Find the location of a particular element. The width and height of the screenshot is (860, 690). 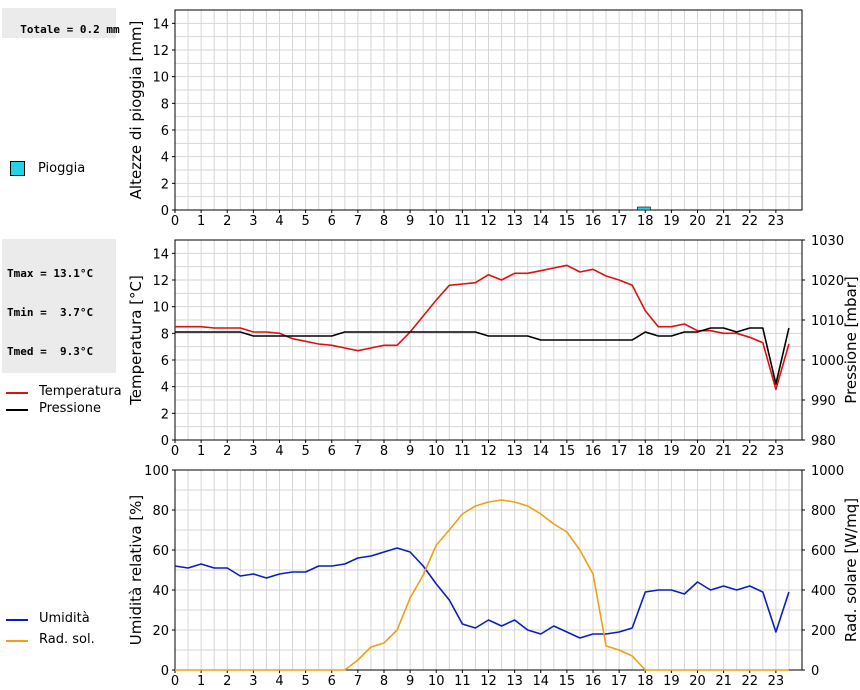

y2-tick-label: 1010 is located at coordinates (827, 321).